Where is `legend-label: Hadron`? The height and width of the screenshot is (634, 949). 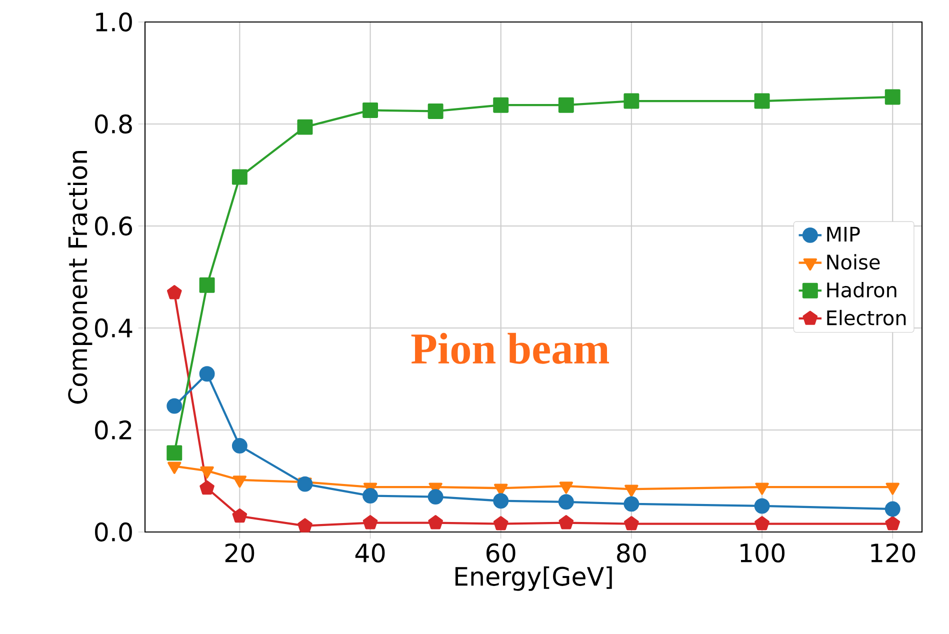 legend-label: Hadron is located at coordinates (861, 290).